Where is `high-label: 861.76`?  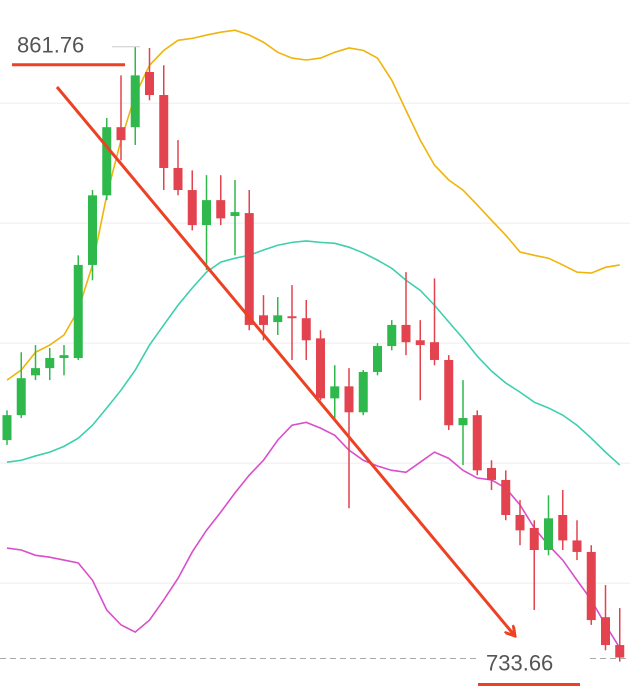 high-label: 861.76 is located at coordinates (50, 45).